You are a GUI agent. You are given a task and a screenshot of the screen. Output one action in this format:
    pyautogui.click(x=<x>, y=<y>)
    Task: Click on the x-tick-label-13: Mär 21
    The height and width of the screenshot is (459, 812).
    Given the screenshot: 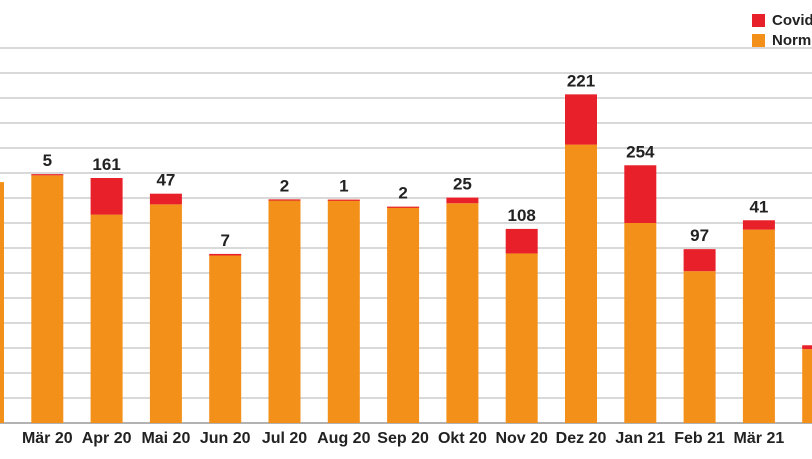 What is the action you would take?
    pyautogui.click(x=759, y=438)
    